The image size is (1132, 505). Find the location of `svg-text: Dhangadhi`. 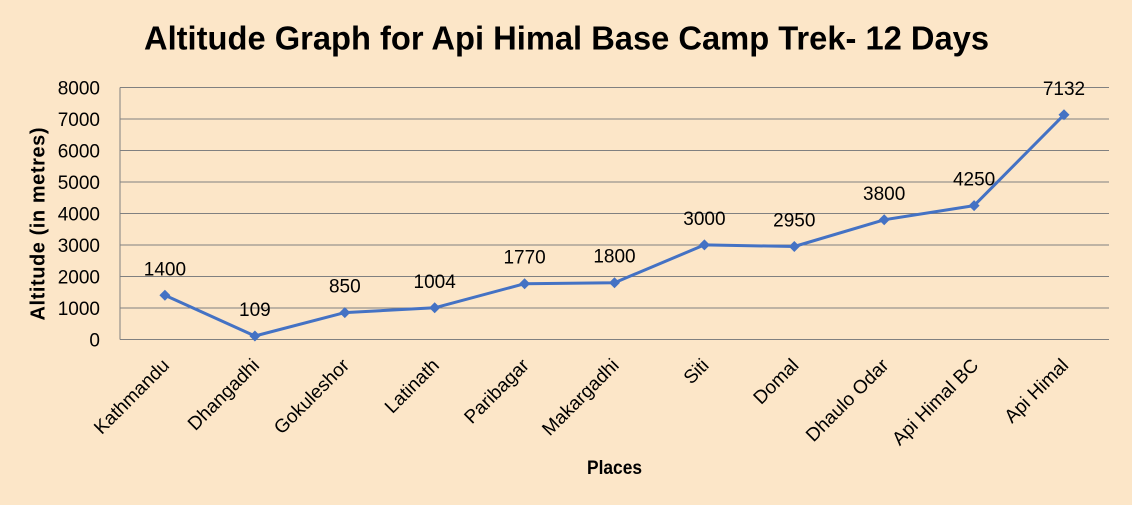

svg-text: Dhangadhi is located at coordinates (224, 395).